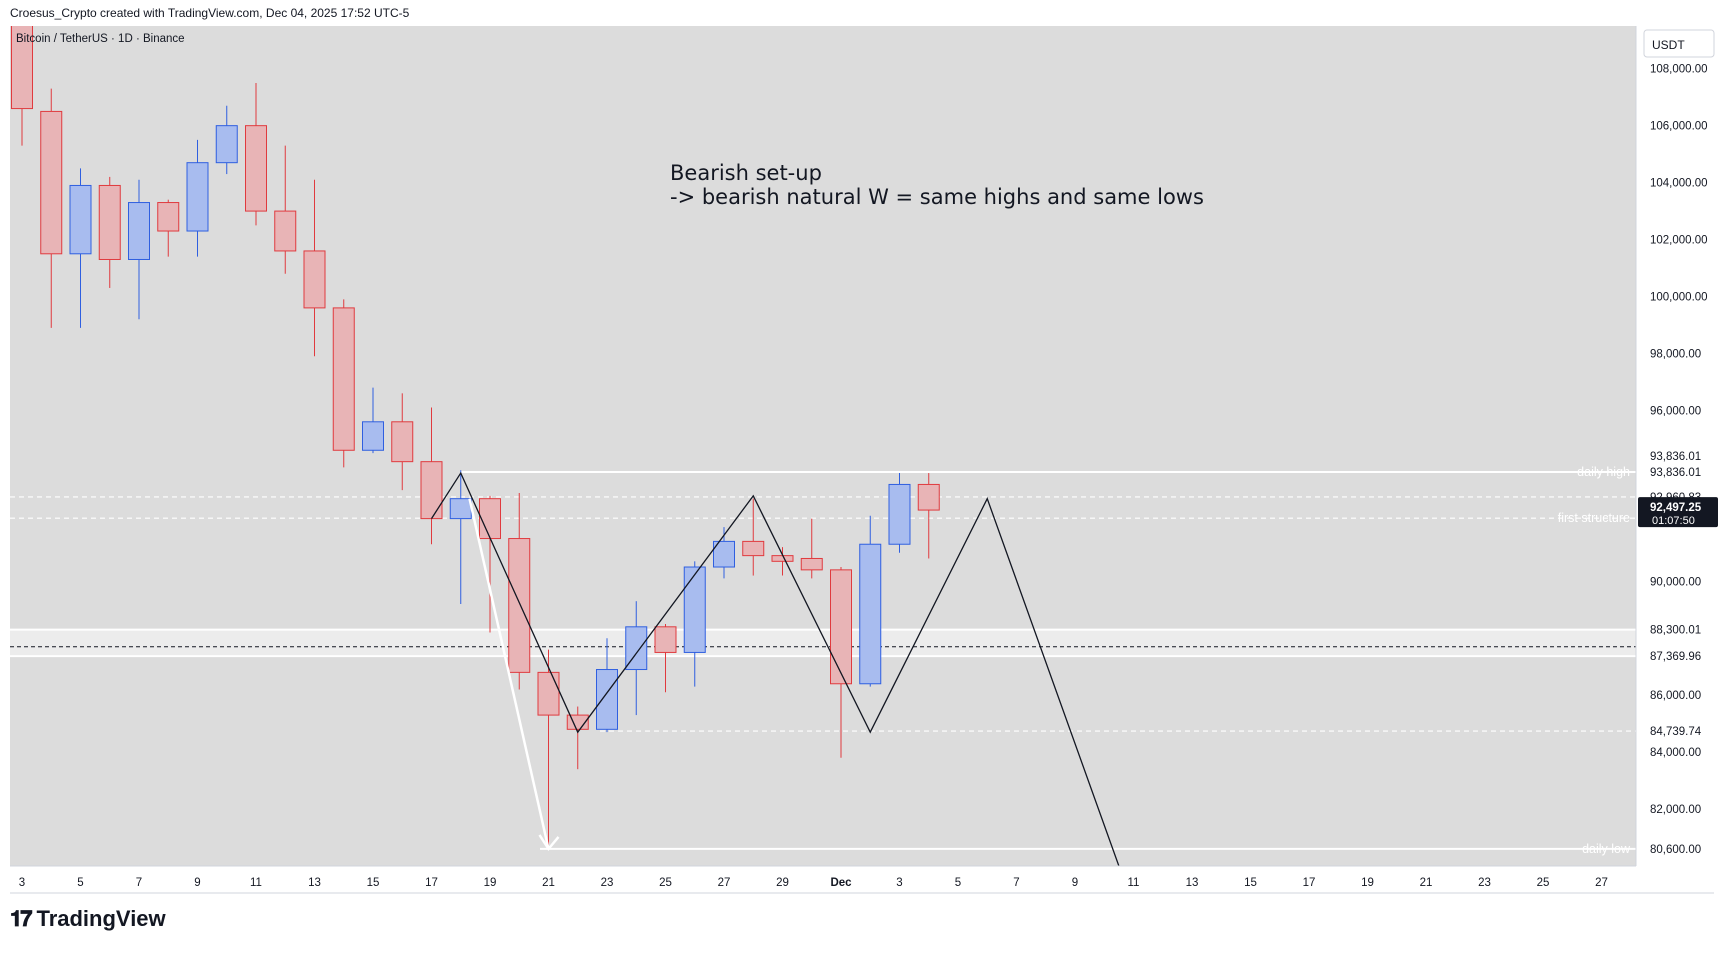 The width and height of the screenshot is (1723, 953). I want to click on level-label: daily high, so click(1603, 472).